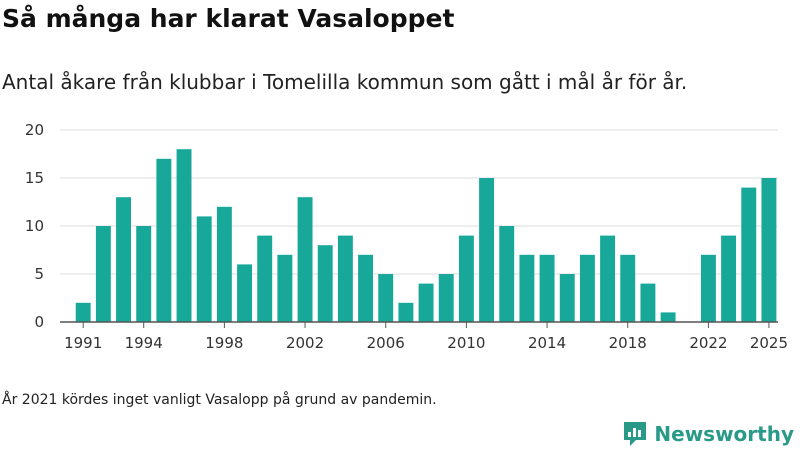 This screenshot has height=450, width=800. Describe the element at coordinates (144, 343) in the screenshot. I see `x-tick-label: 1994` at that location.